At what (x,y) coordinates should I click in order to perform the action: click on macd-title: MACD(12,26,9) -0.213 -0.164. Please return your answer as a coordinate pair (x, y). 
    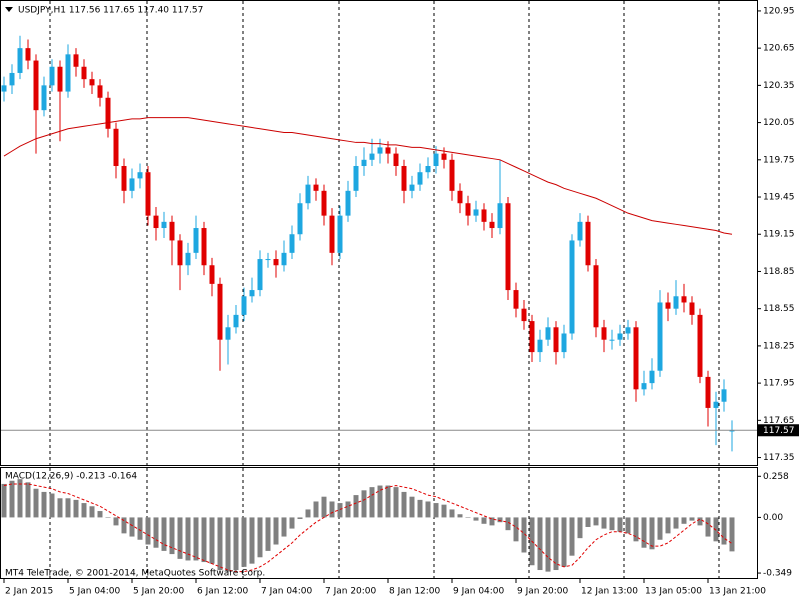
    Looking at the image, I should click on (71, 477).